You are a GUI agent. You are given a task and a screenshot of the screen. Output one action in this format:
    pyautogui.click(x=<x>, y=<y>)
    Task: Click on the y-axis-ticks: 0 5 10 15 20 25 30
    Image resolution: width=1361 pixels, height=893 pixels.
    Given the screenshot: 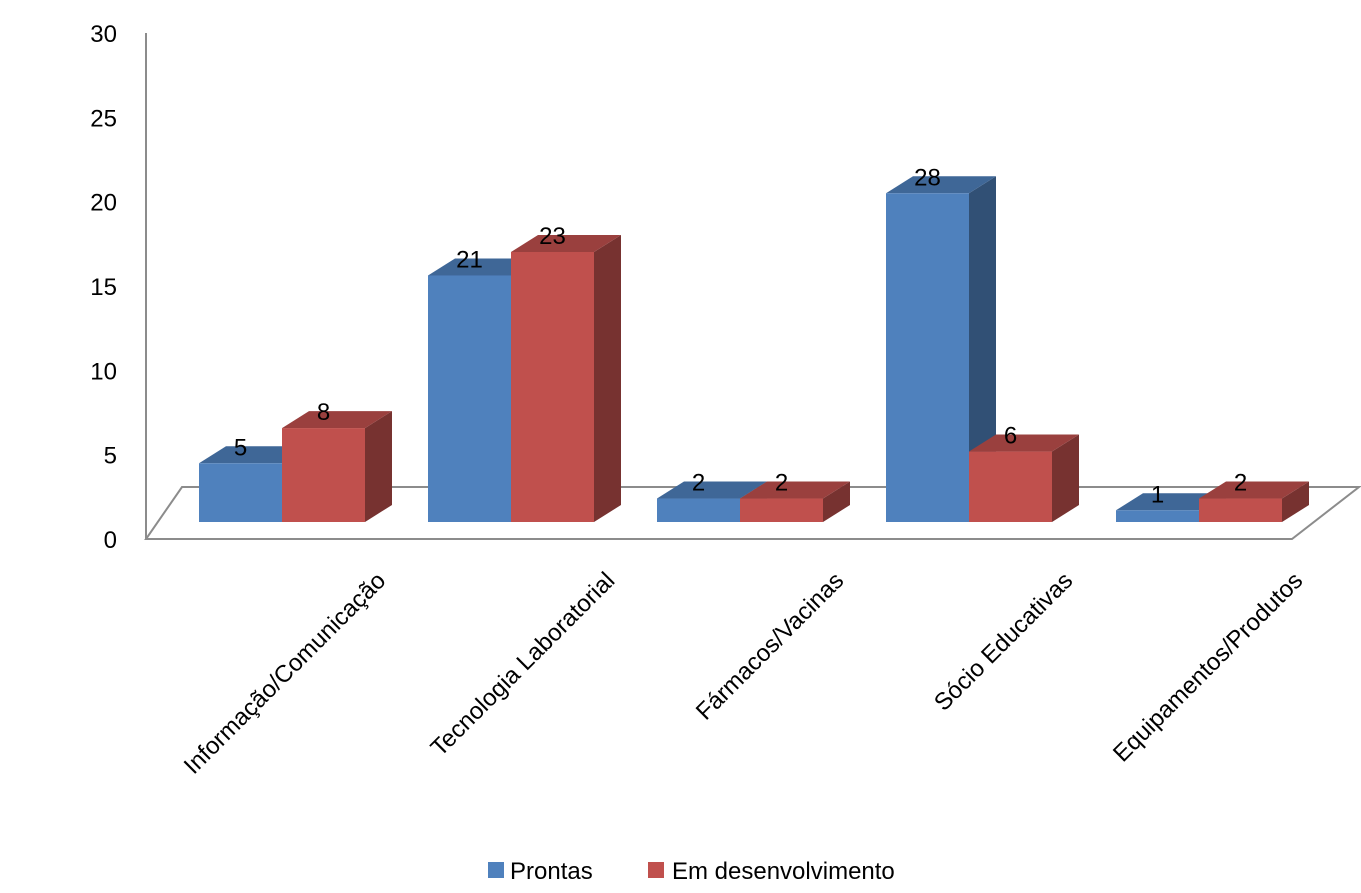 What is the action you would take?
    pyautogui.click(x=103, y=287)
    